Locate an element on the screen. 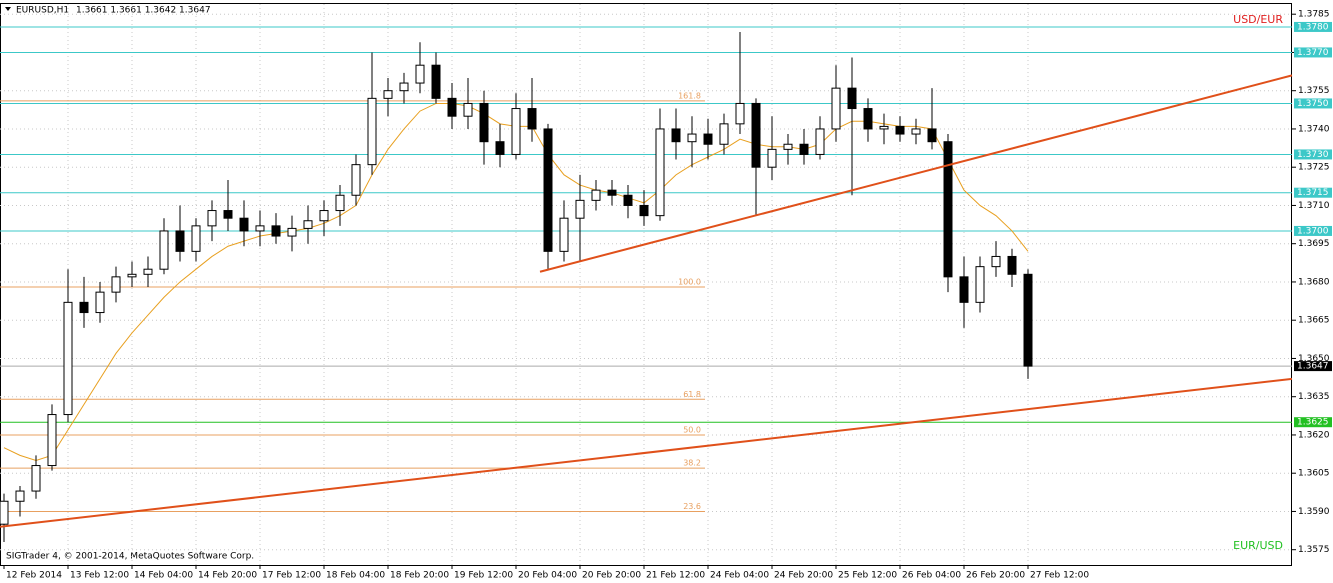 The height and width of the screenshot is (583, 1333). x-tick-label: 26 Feb 04:00 is located at coordinates (931, 576).